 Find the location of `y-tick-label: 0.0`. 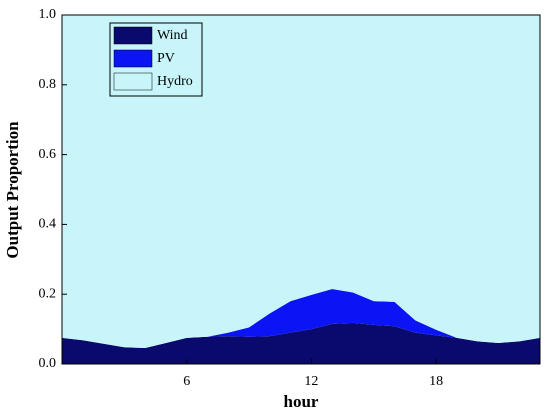

y-tick-label: 0.0 is located at coordinates (48, 363).